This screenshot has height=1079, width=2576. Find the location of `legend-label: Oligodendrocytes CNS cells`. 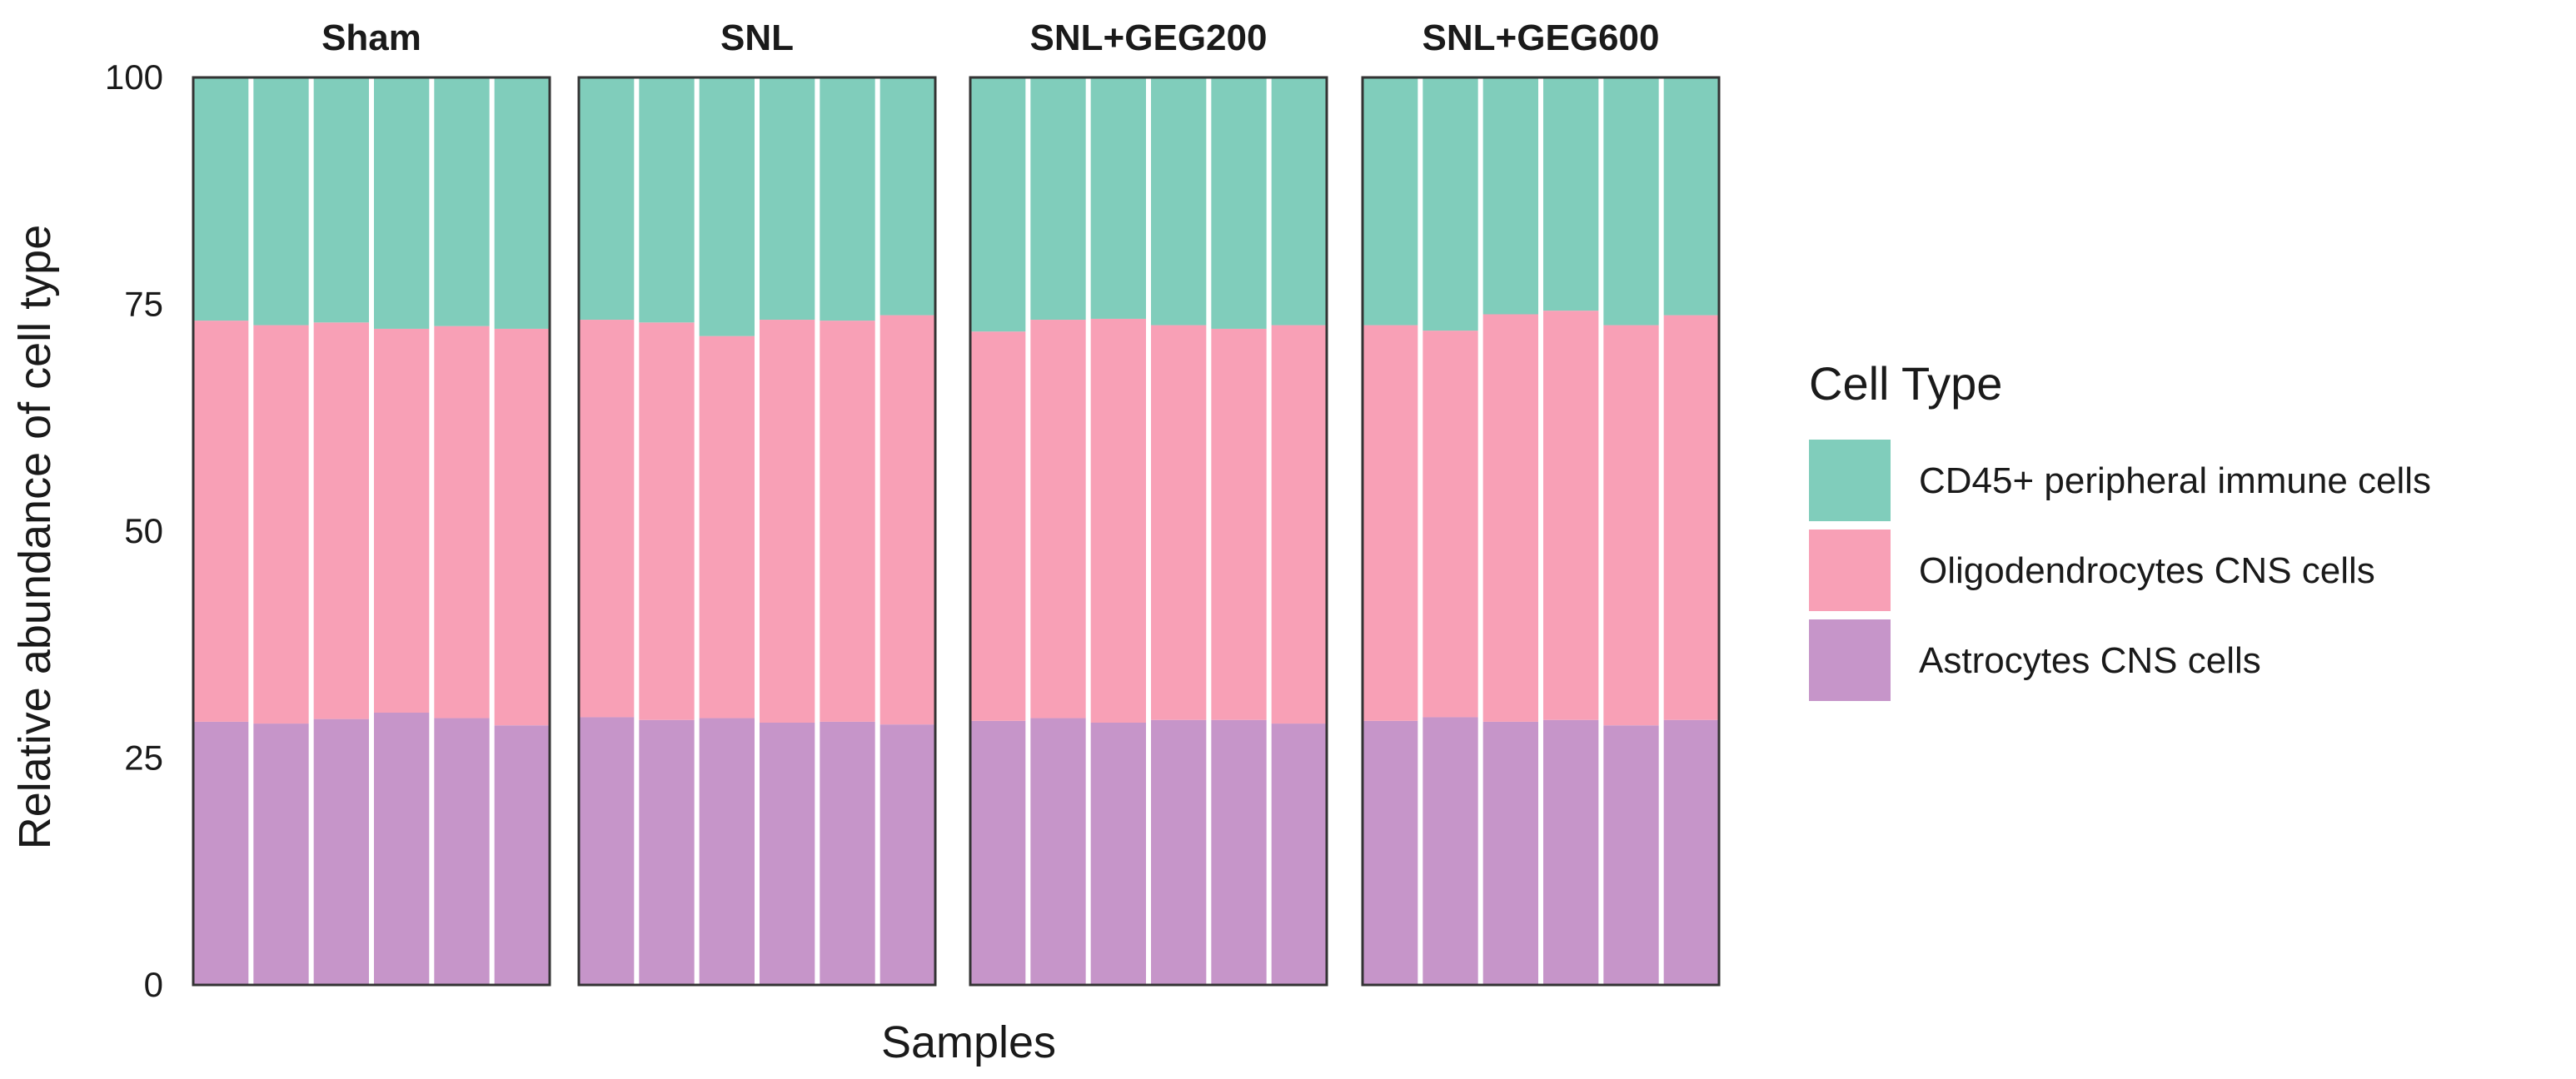

legend-label: Oligodendrocytes CNS cells is located at coordinates (2147, 570).